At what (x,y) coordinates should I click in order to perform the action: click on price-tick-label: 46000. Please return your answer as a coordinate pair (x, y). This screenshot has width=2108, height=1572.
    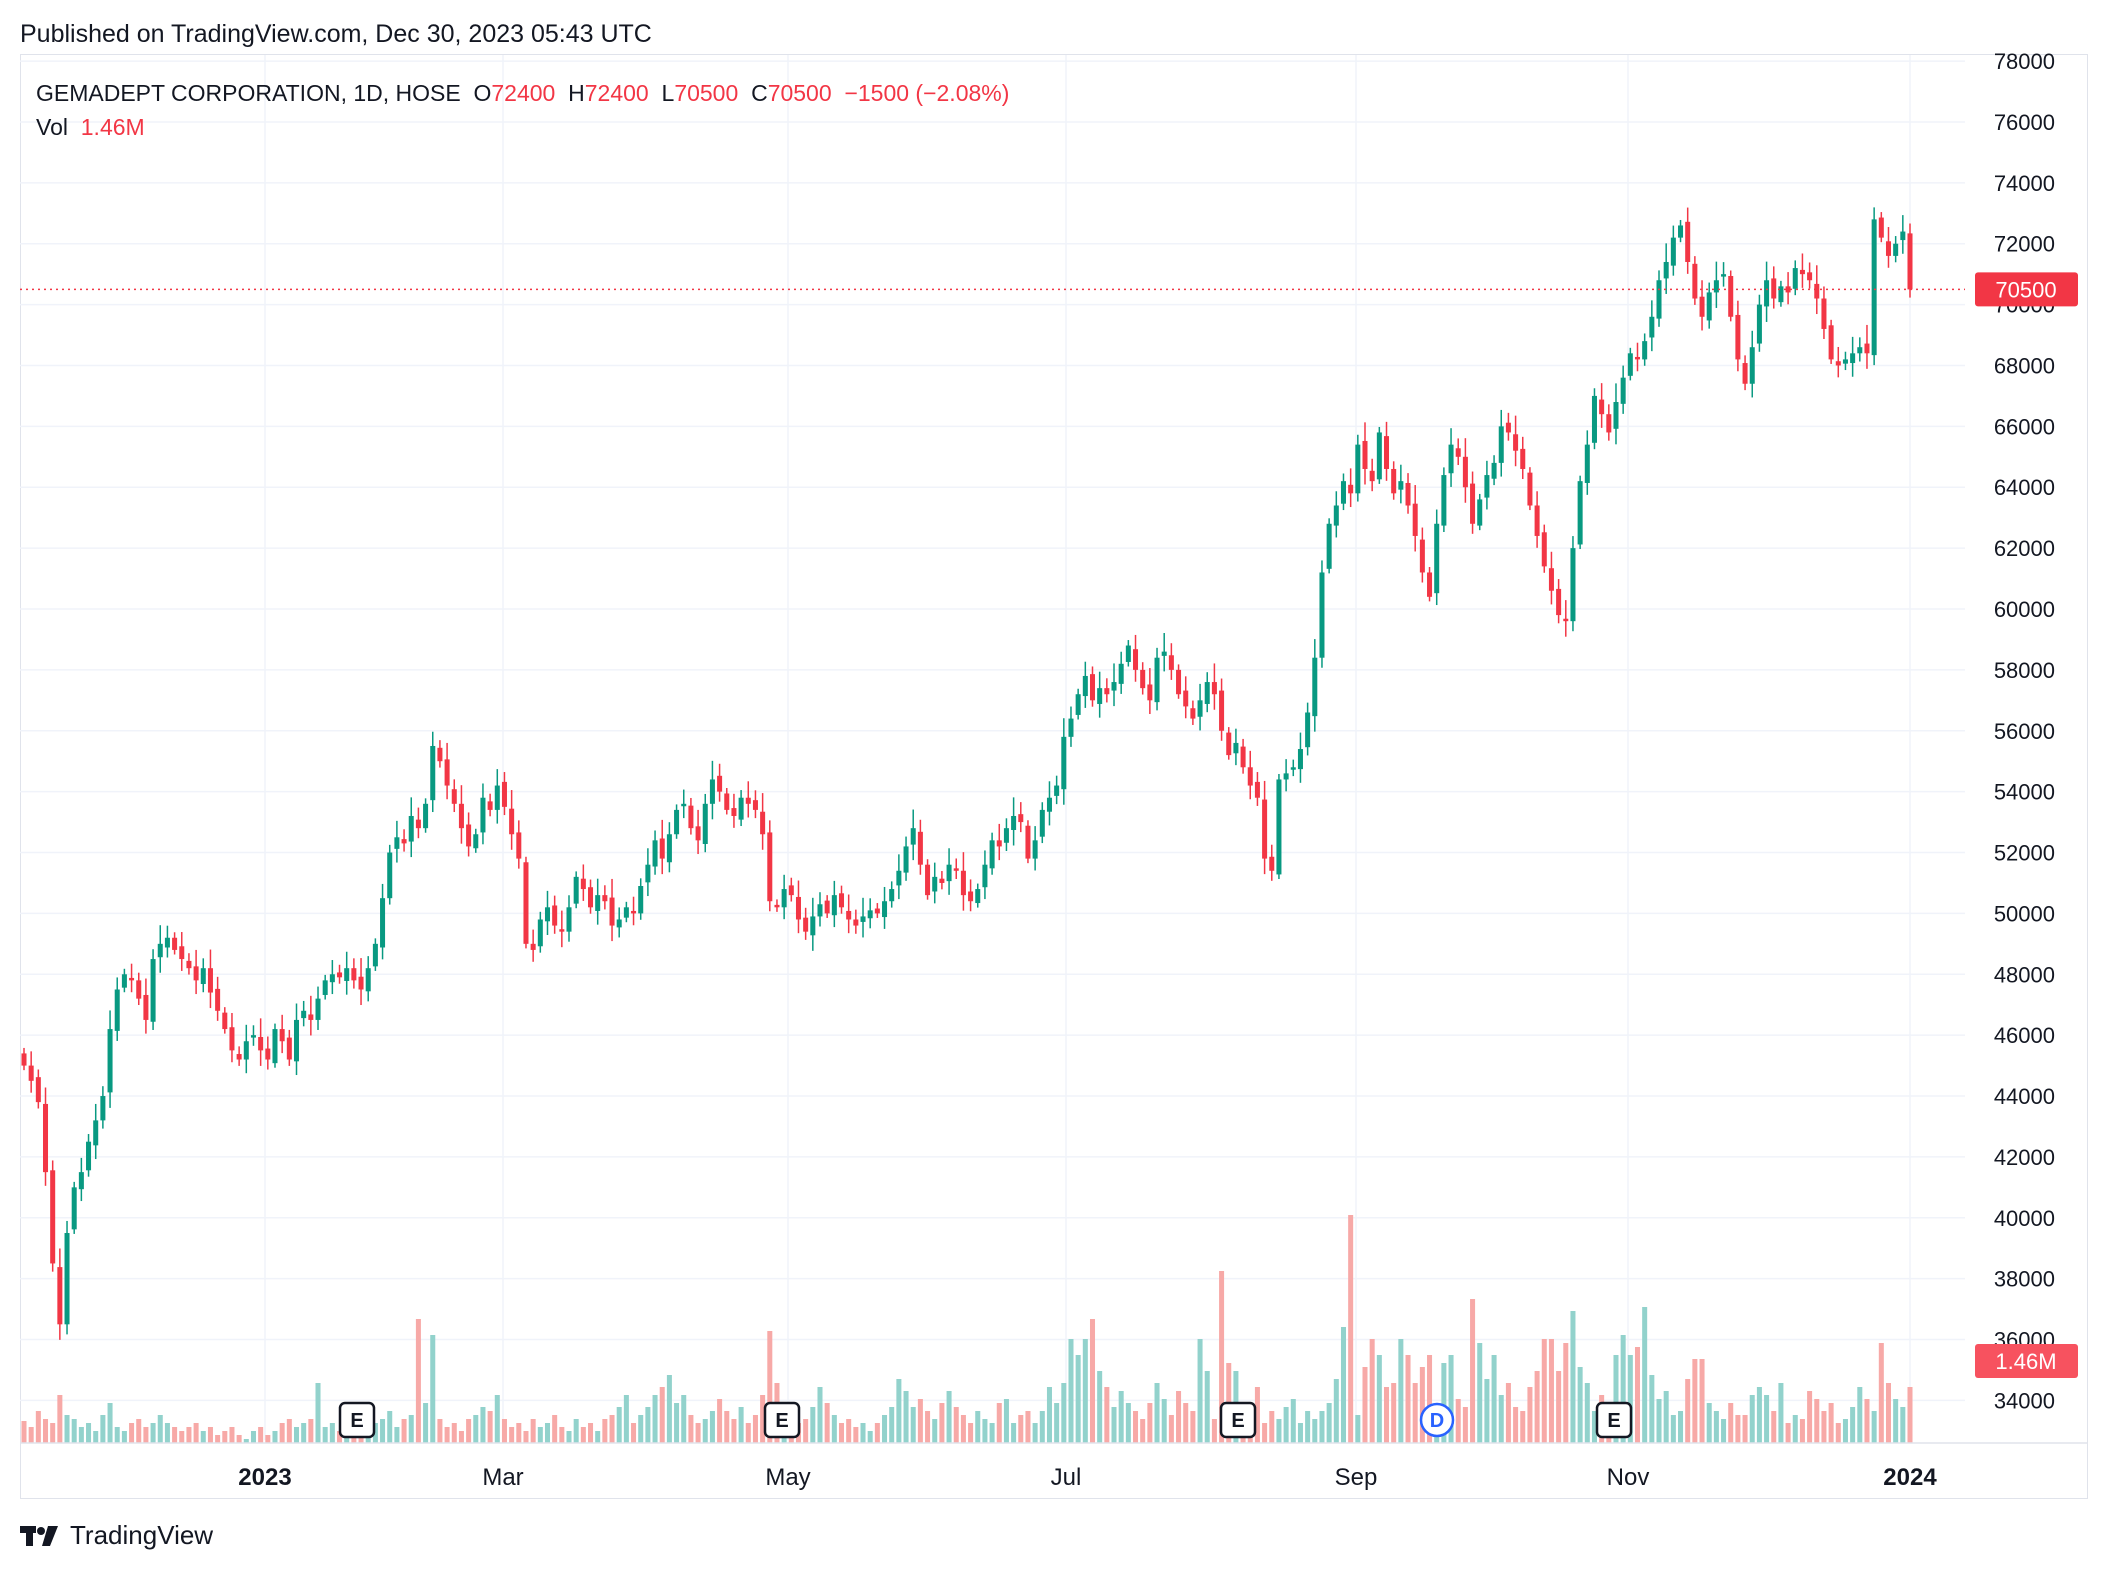
    Looking at the image, I should click on (2024, 1035).